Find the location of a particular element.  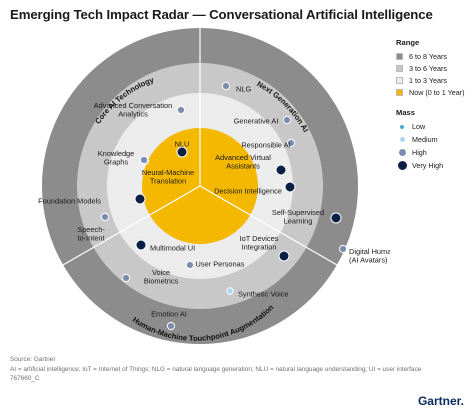

label-emotion-ai: Emotion AI is located at coordinates (169, 314).